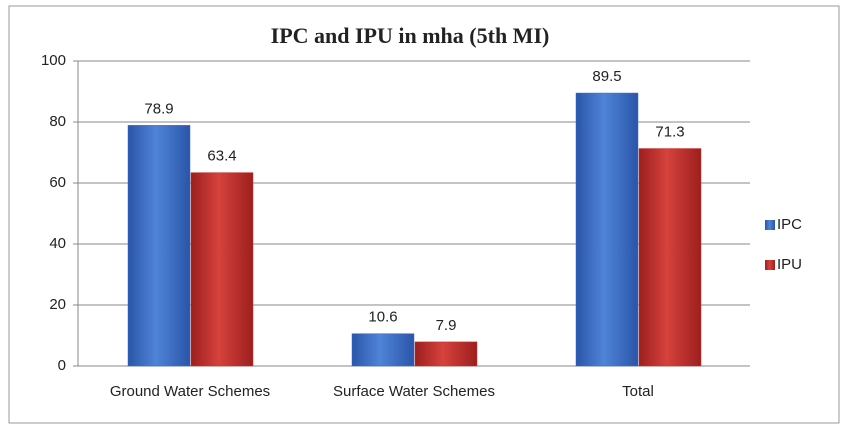 The image size is (845, 429). I want to click on x-tick-label: Ground Water Schemes, so click(190, 391).